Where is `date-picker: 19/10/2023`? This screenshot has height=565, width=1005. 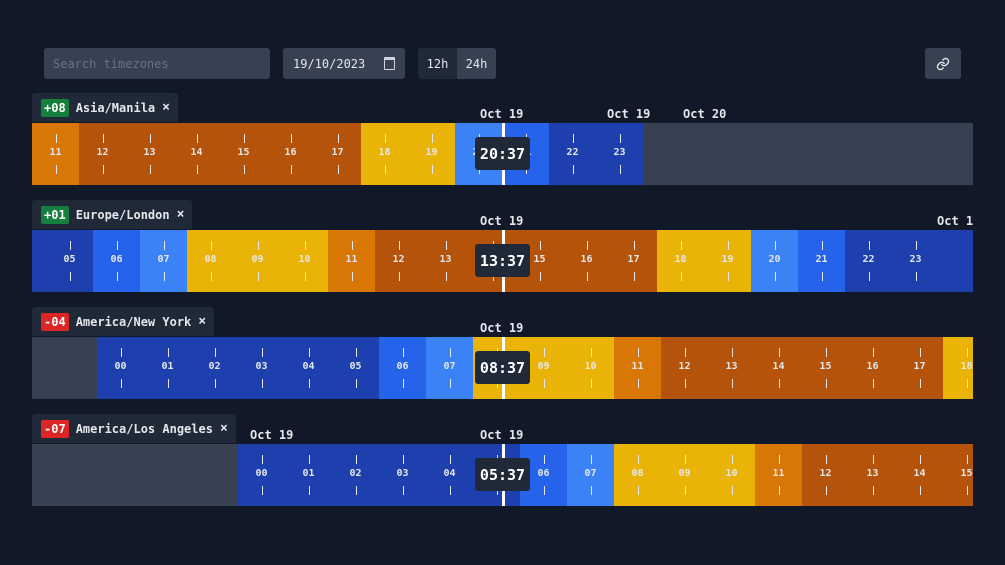
date-picker: 19/10/2023 is located at coordinates (344, 63).